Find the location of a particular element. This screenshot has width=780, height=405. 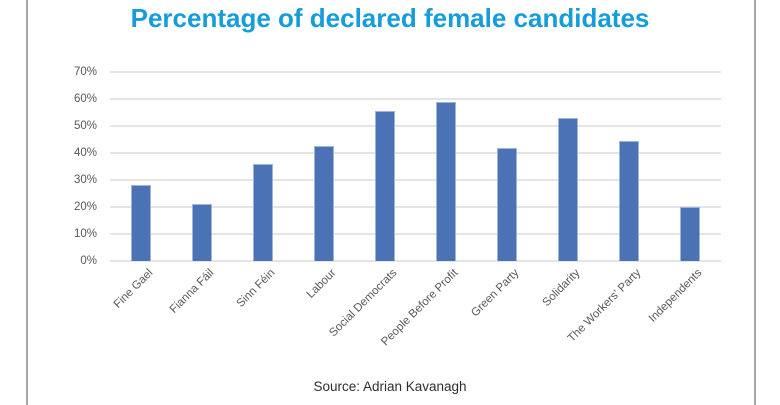

bar-sinn-f-in is located at coordinates (262, 212).